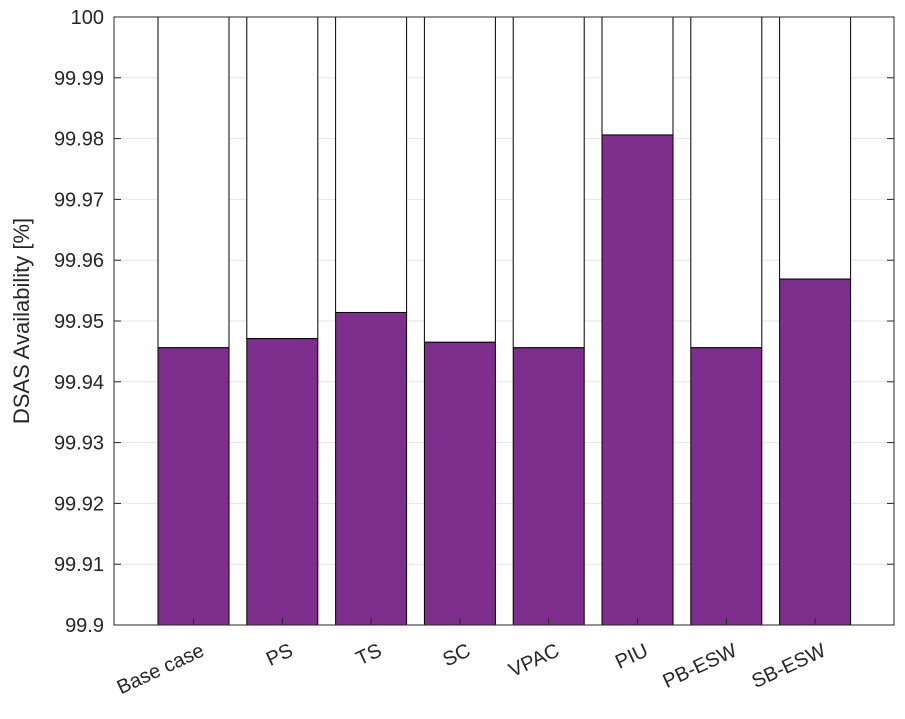 The image size is (905, 719). What do you see at coordinates (279, 655) in the screenshot?
I see `x-tick-label: PS` at bounding box center [279, 655].